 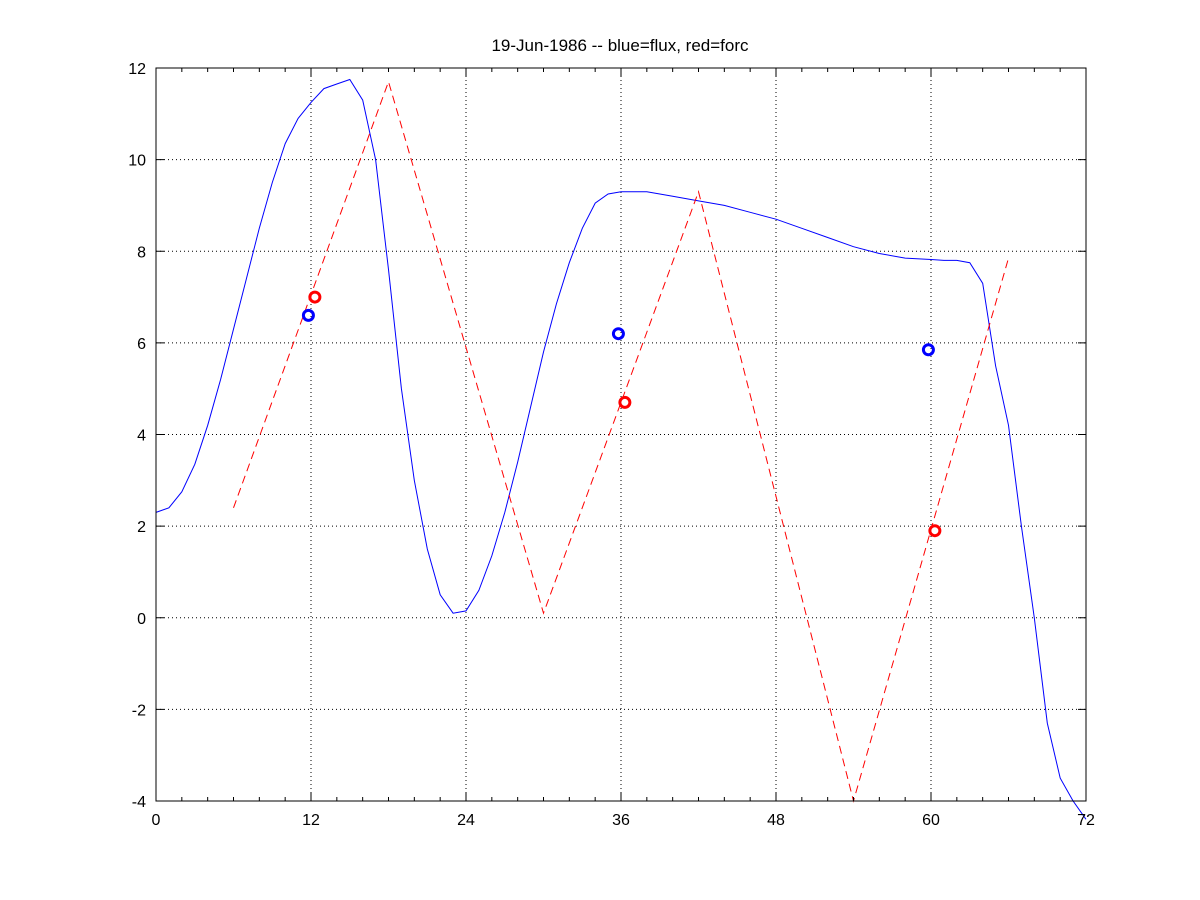 What do you see at coordinates (141, 252) in the screenshot?
I see `y-tick-label: 8` at bounding box center [141, 252].